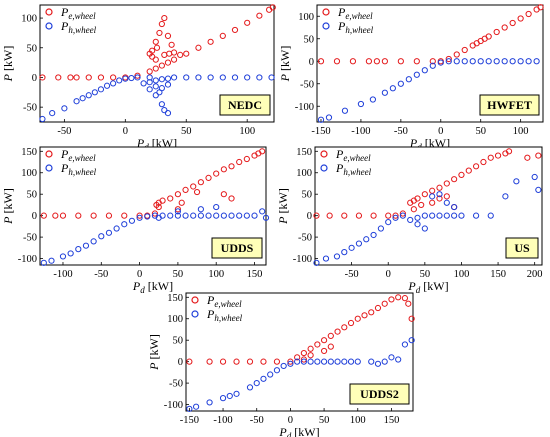  Describe the element at coordinates (522, 248) in the screenshot. I see `cycle-label: US` at that location.